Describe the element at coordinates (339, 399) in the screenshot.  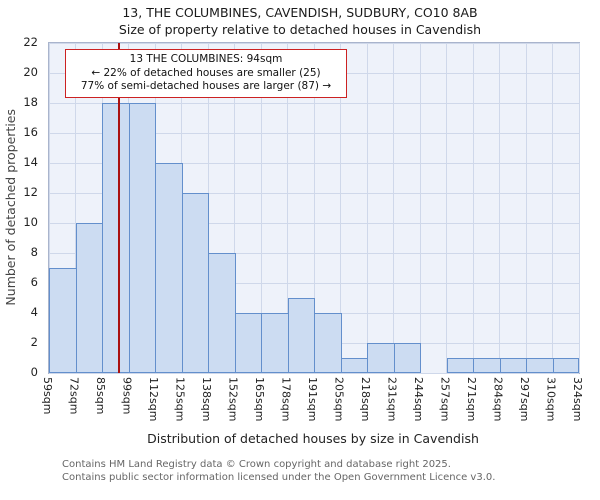
I see `x-tick-label: 205sqm` at that location.